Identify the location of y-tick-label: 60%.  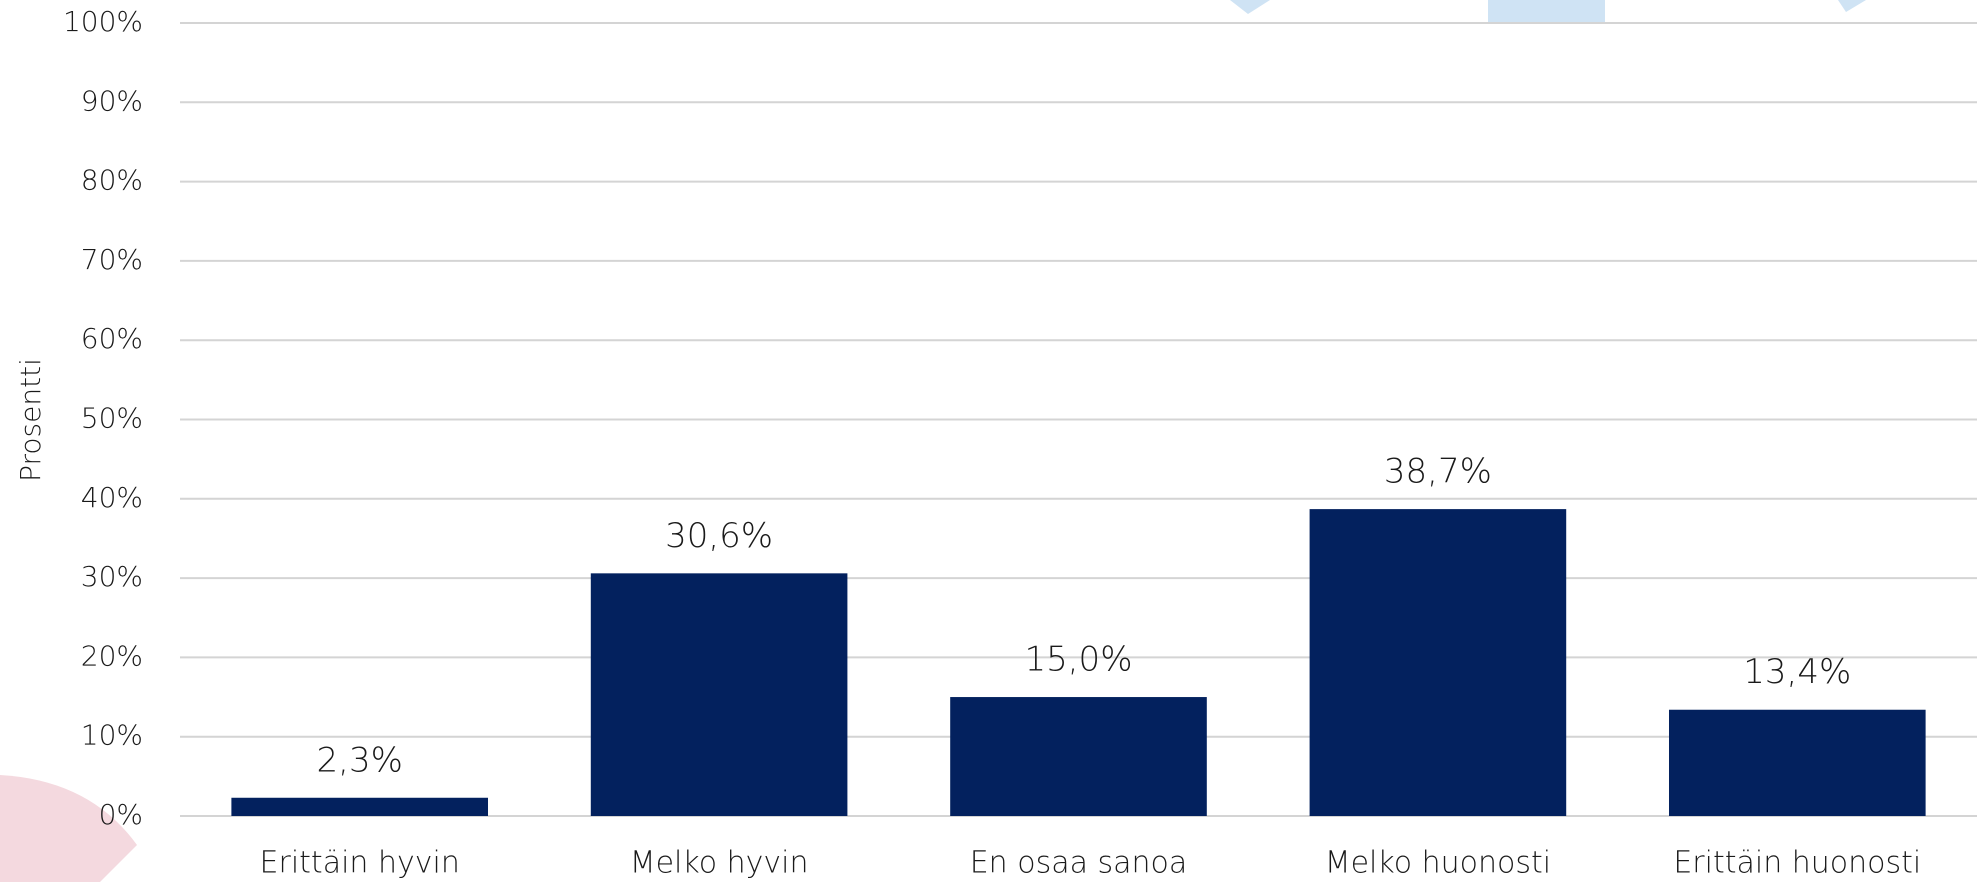
(112, 338).